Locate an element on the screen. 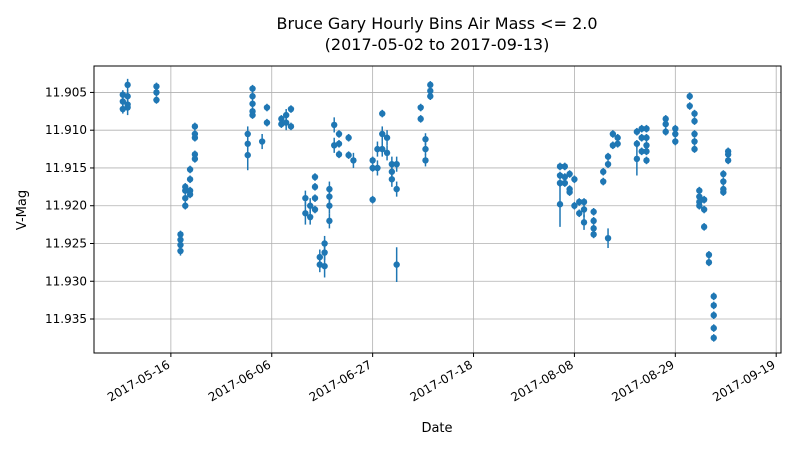 This screenshot has width=800, height=450. x-tick-label: 2017-06-06 is located at coordinates (239, 380).